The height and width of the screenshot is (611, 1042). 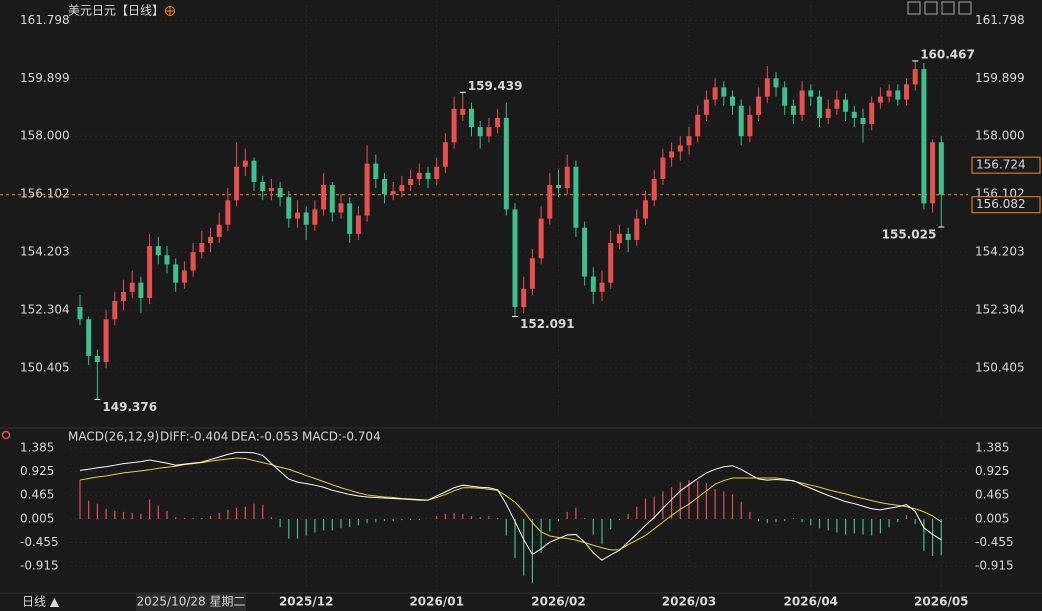 I want to click on macd-tick-label: 0.465, so click(x=37, y=495).